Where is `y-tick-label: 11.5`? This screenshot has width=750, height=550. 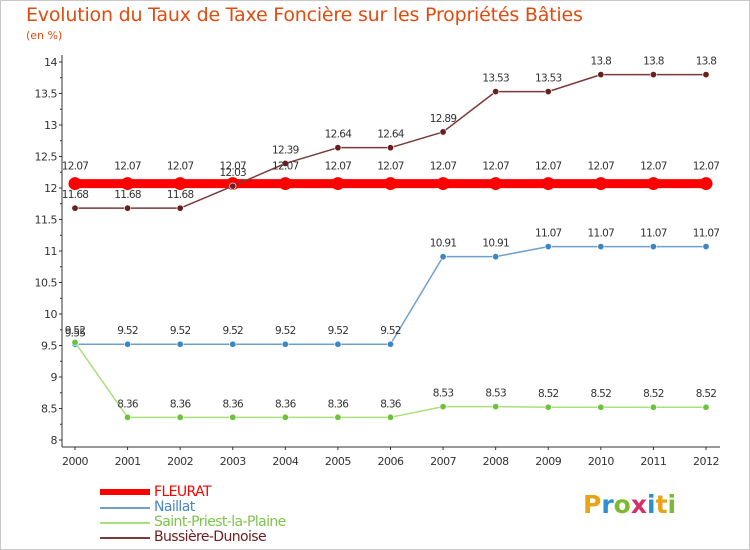 y-tick-label: 11.5 is located at coordinates (46, 220).